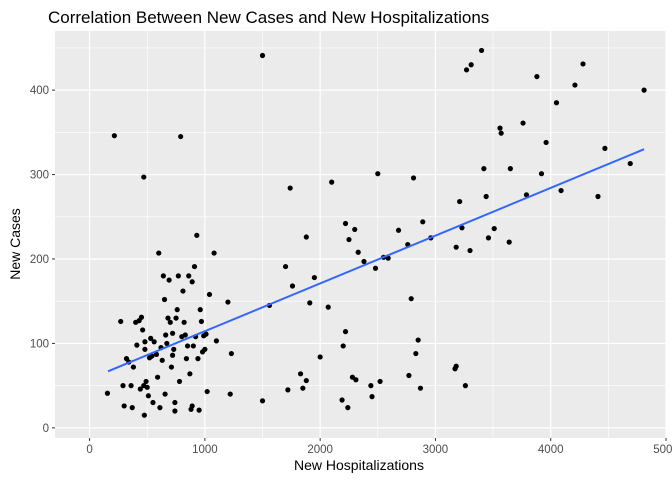 This screenshot has height=480, width=672. I want to click on x-tick-label: 4000, so click(551, 450).